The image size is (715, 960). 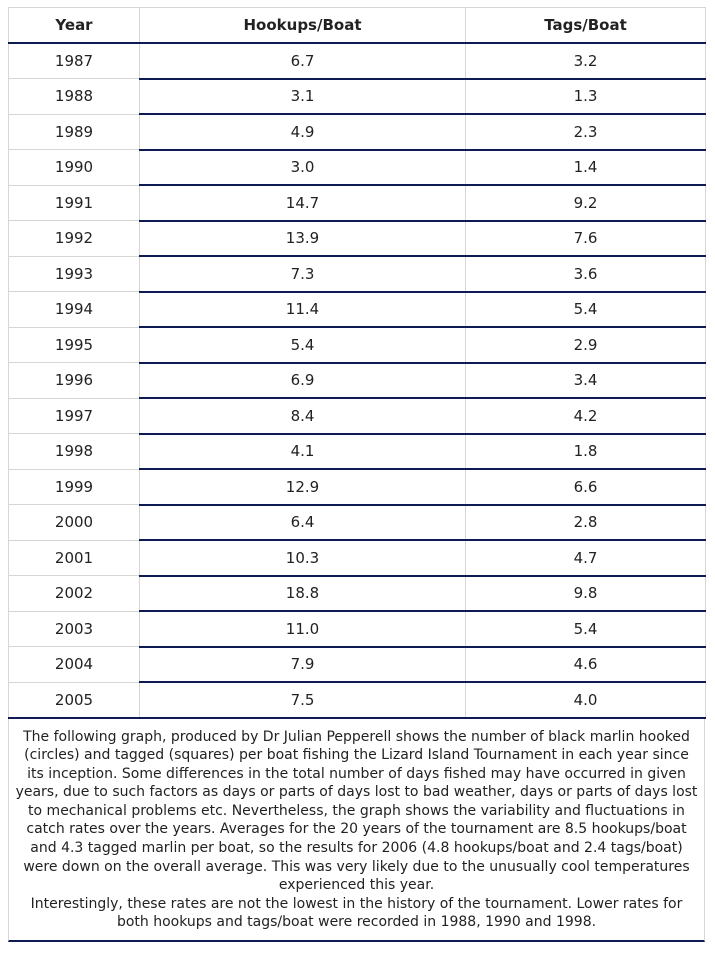 I want to click on table-row: 1996 6.9 3.4, so click(x=357, y=380).